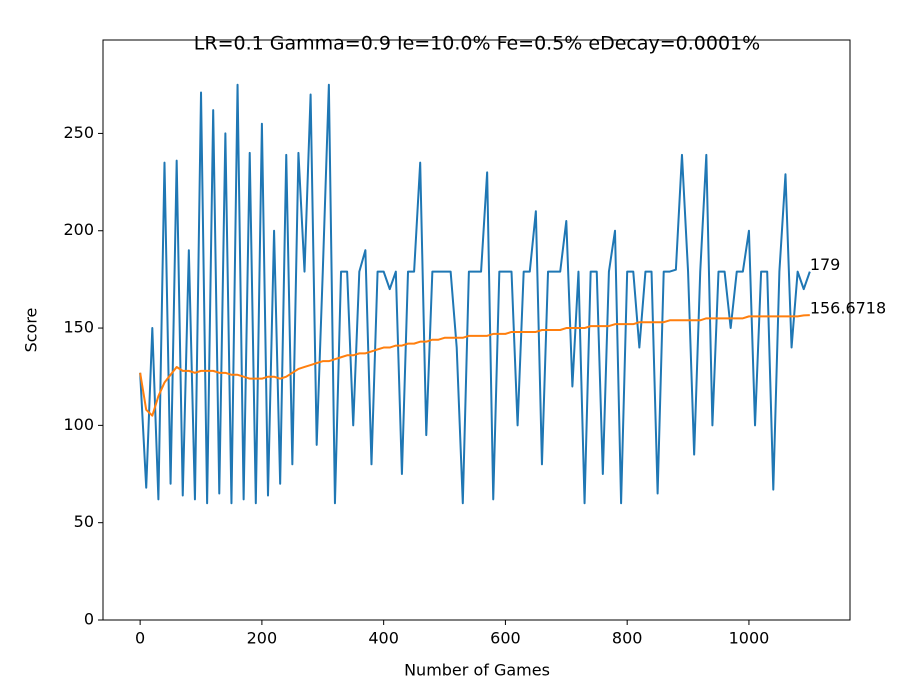 The width and height of the screenshot is (914, 690). I want to click on x-tick-label: 400, so click(383, 638).